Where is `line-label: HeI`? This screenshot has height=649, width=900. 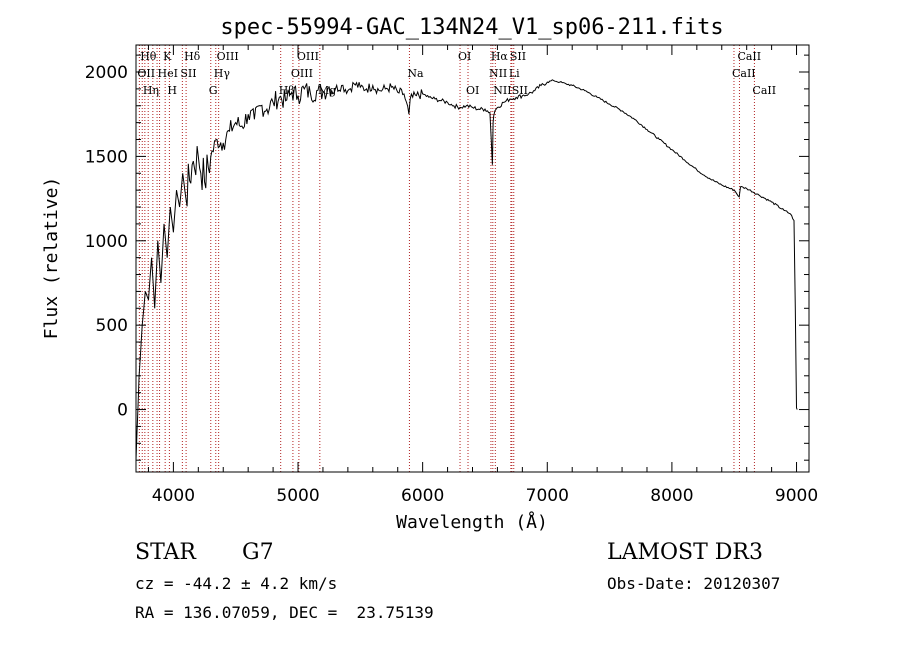 line-label: HeI is located at coordinates (168, 73).